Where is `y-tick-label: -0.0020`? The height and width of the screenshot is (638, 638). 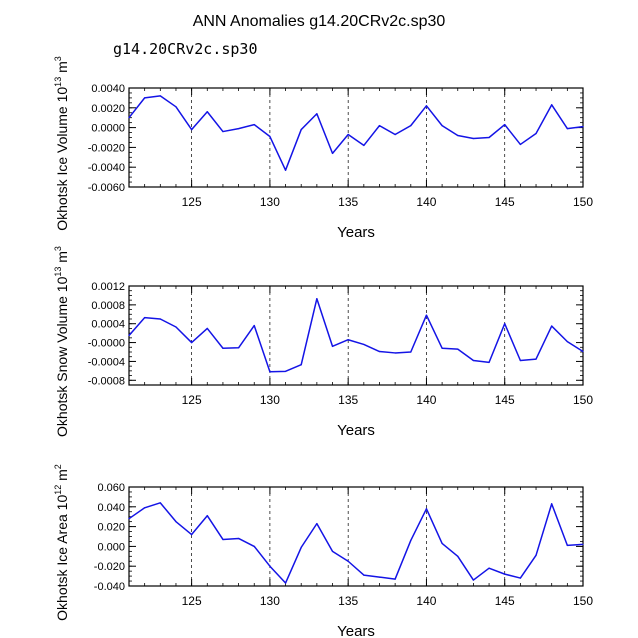 y-tick-label: -0.0020 is located at coordinates (106, 148).